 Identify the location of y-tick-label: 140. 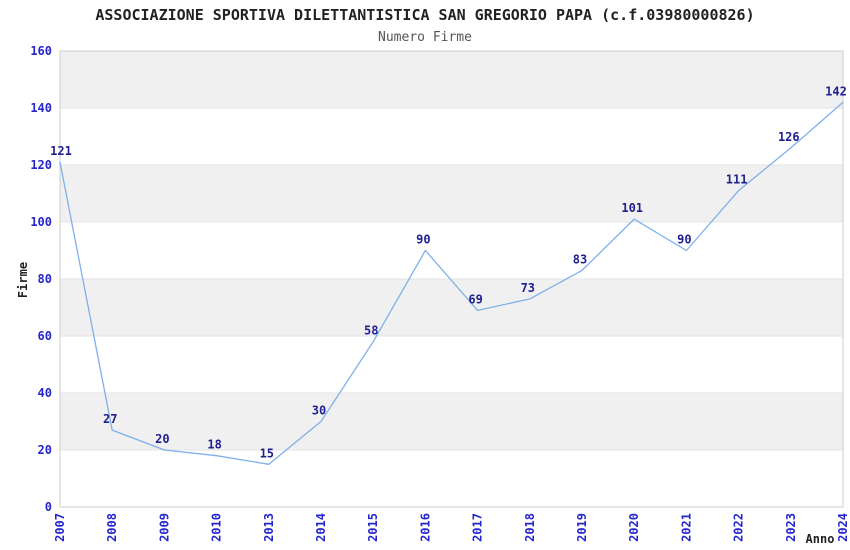
(41, 108).